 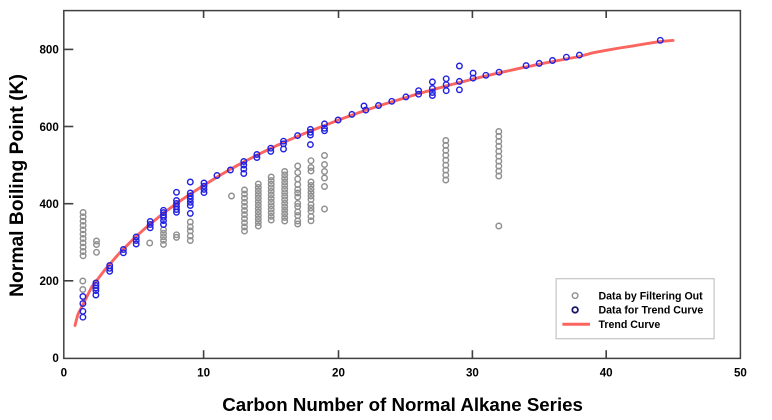 I want to click on svg-text: 800, so click(x=48, y=50).